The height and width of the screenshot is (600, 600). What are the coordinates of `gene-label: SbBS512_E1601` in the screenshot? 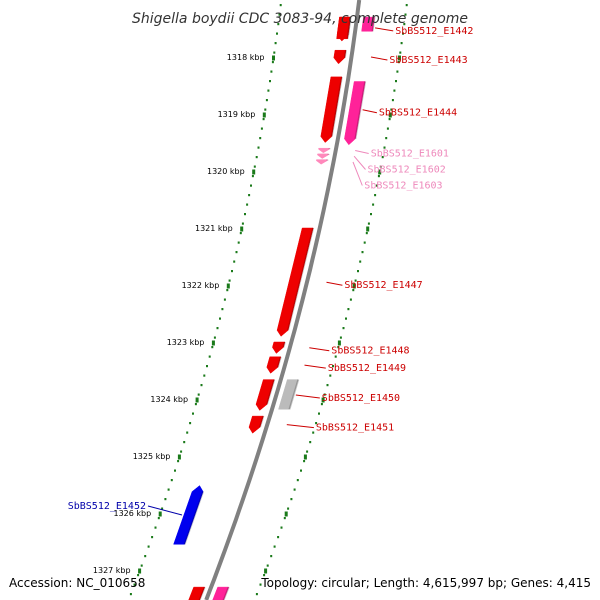 It's located at (410, 154).